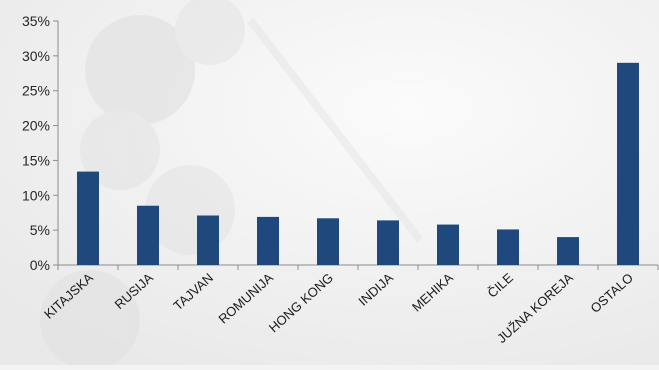  I want to click on y-tick-label: 0%, so click(40, 265).